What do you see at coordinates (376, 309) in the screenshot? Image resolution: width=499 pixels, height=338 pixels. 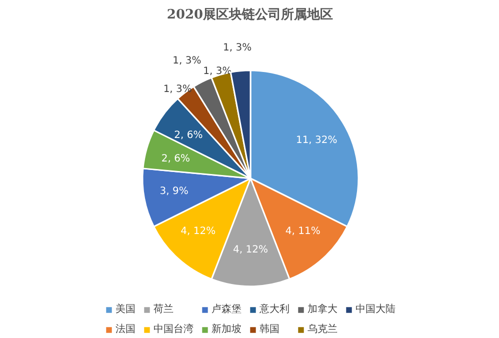 I see `legend-label: 中国大陆` at bounding box center [376, 309].